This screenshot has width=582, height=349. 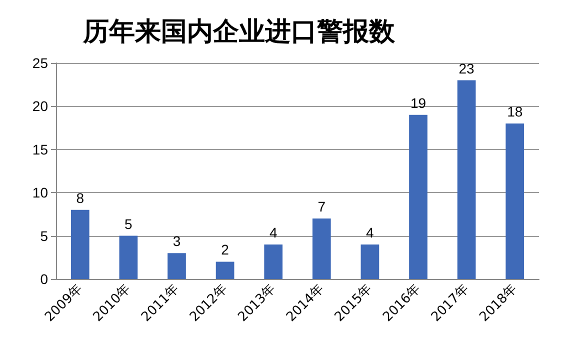 I want to click on data-label: 19, so click(x=418, y=102).